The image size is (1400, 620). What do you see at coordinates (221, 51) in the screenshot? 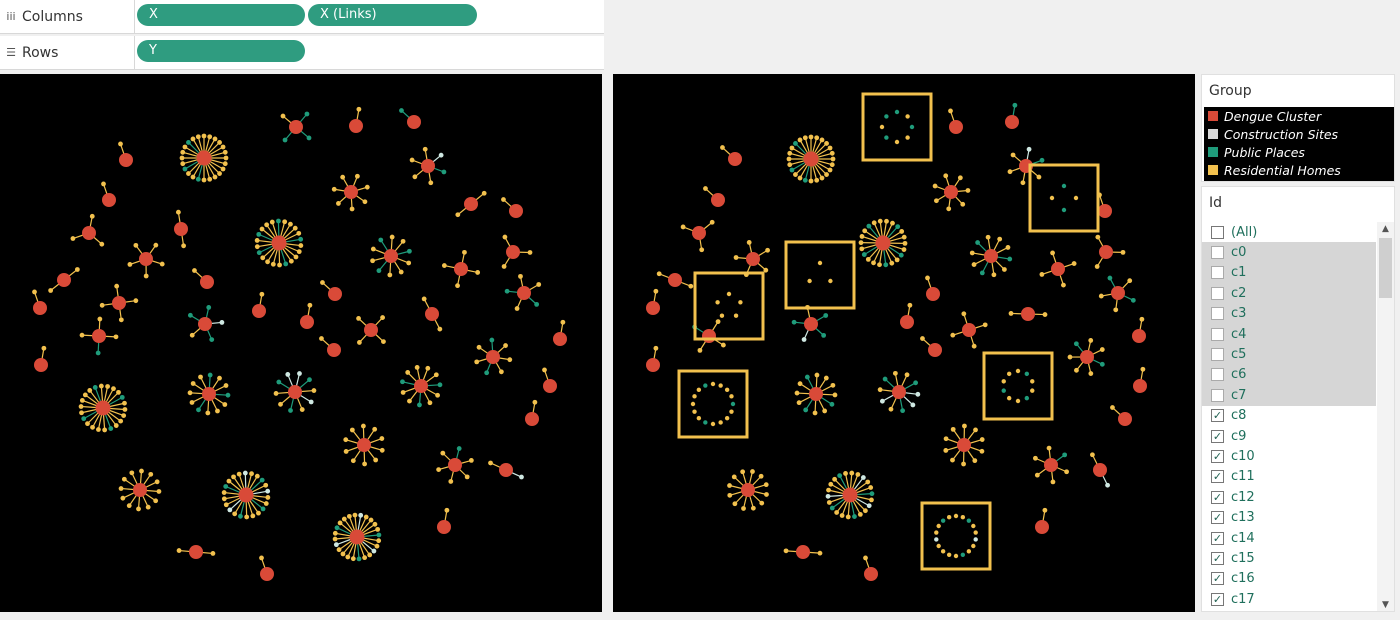
I see `rows-pill-y: Y` at bounding box center [221, 51].